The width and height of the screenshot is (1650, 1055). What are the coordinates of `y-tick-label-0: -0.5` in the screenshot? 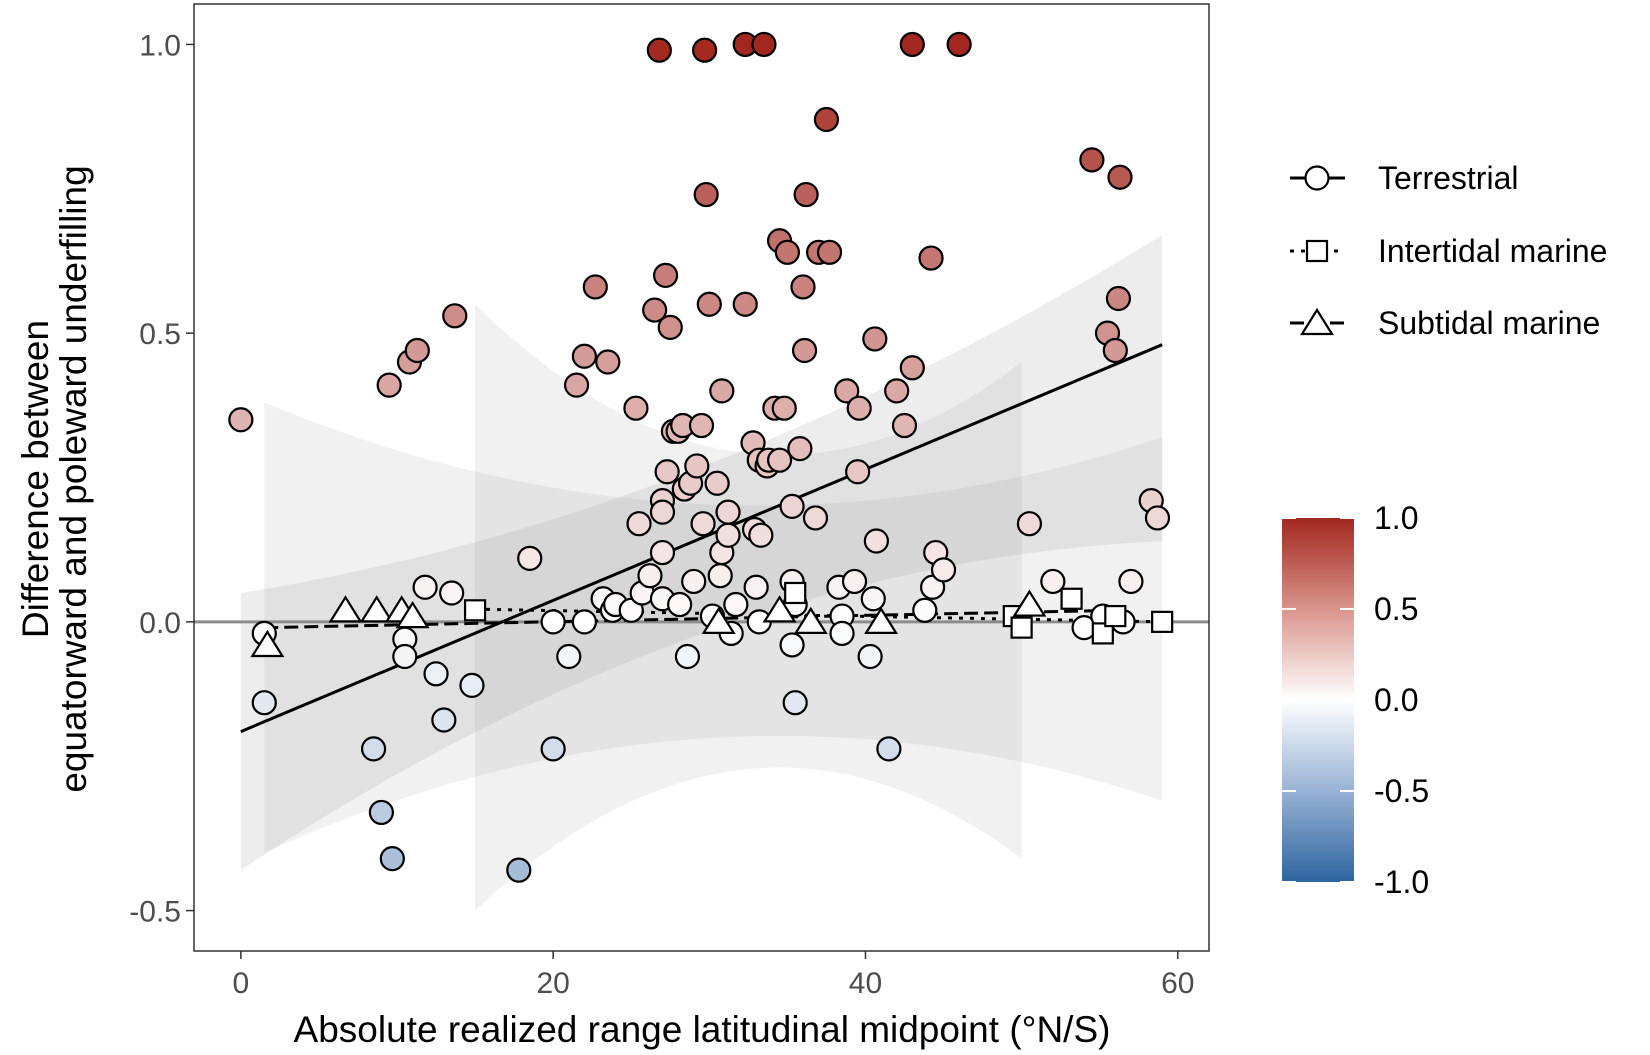 It's located at (155, 912).